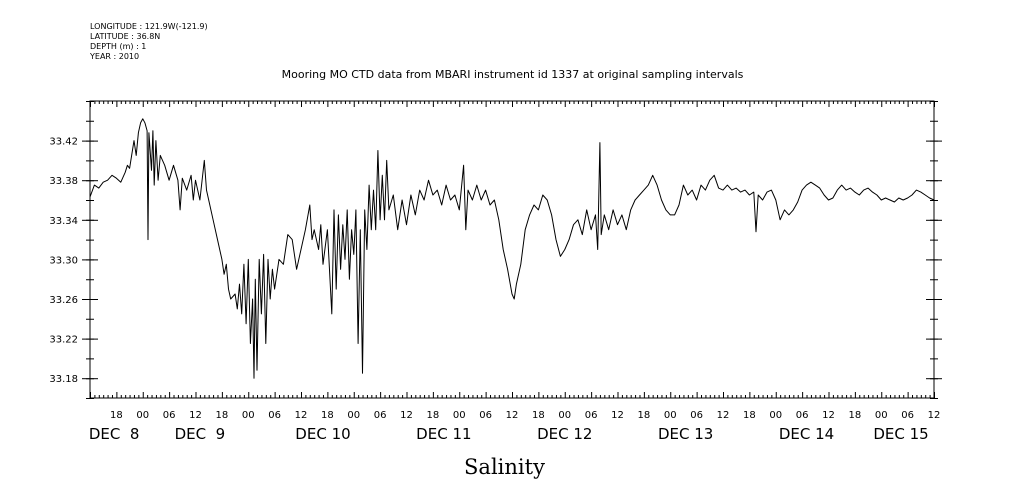 This screenshot has height=504, width=1009. What do you see at coordinates (200, 434) in the screenshot?
I see `x-date-label: DEC 9` at bounding box center [200, 434].